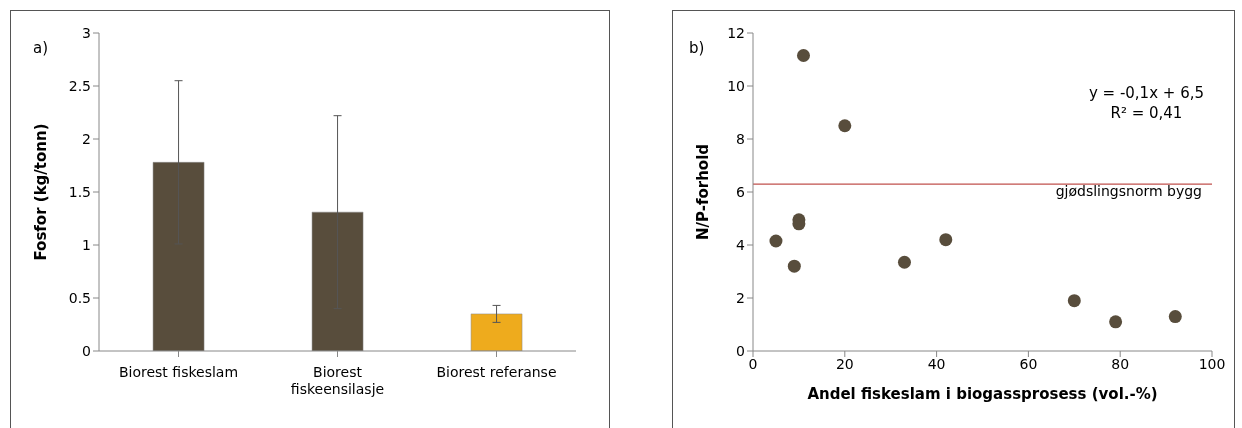 The width and height of the screenshot is (1242, 428). What do you see at coordinates (79, 297) in the screenshot?
I see `y-tick-label: 0.5` at bounding box center [79, 297].